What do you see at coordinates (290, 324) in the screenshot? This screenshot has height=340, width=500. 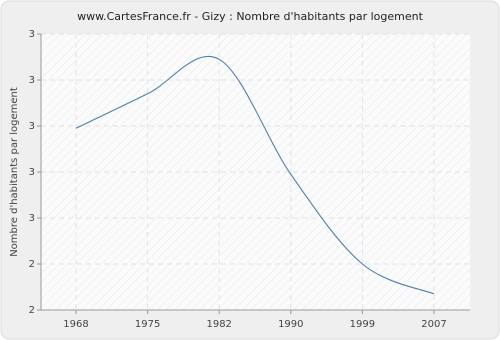 I see `x-tick-label: 1990` at bounding box center [290, 324].